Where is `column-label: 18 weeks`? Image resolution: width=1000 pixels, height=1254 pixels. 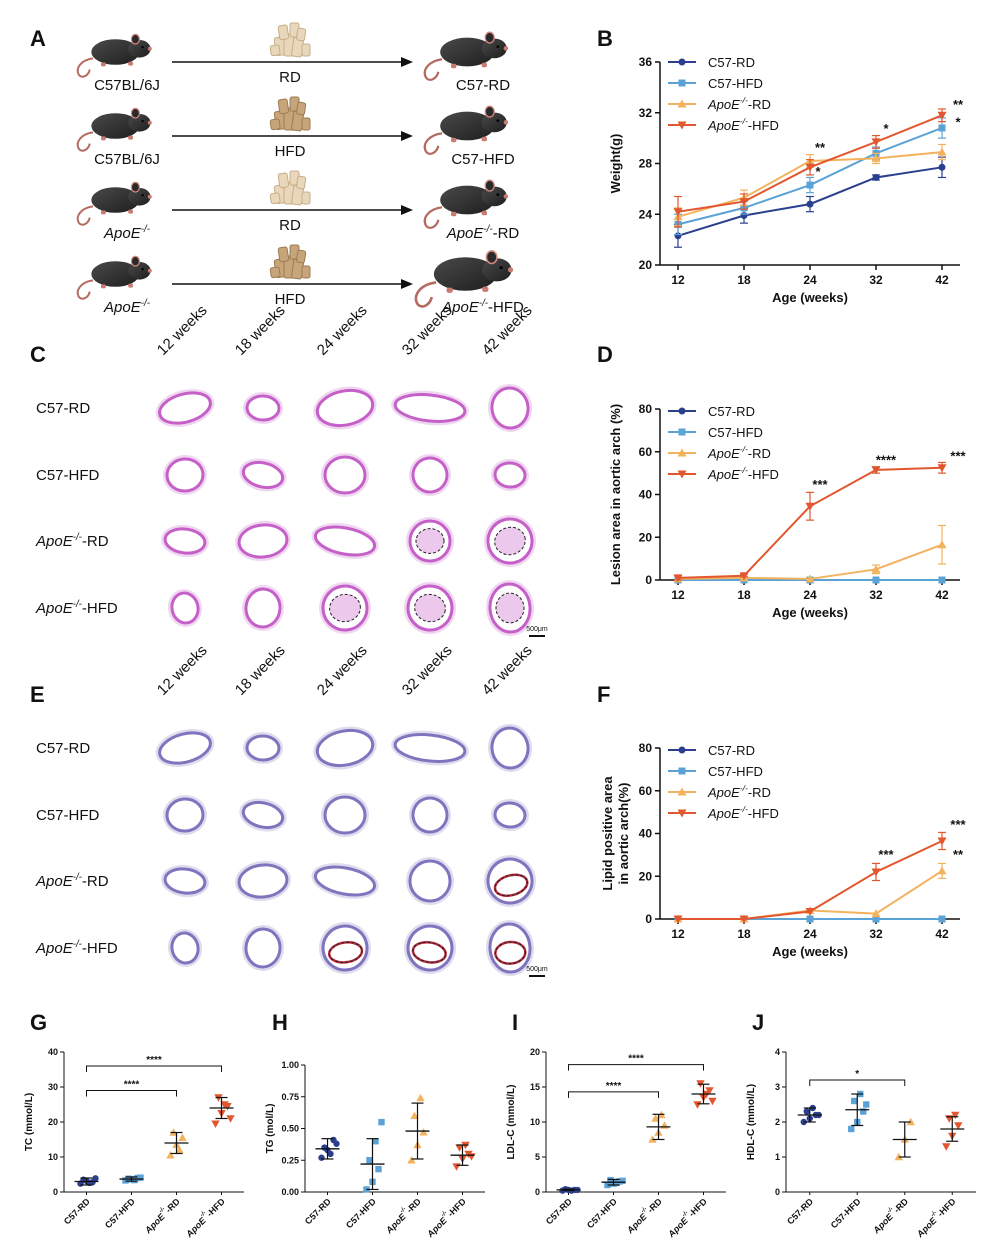
column-label: 18 weeks is located at coordinates (260, 330).